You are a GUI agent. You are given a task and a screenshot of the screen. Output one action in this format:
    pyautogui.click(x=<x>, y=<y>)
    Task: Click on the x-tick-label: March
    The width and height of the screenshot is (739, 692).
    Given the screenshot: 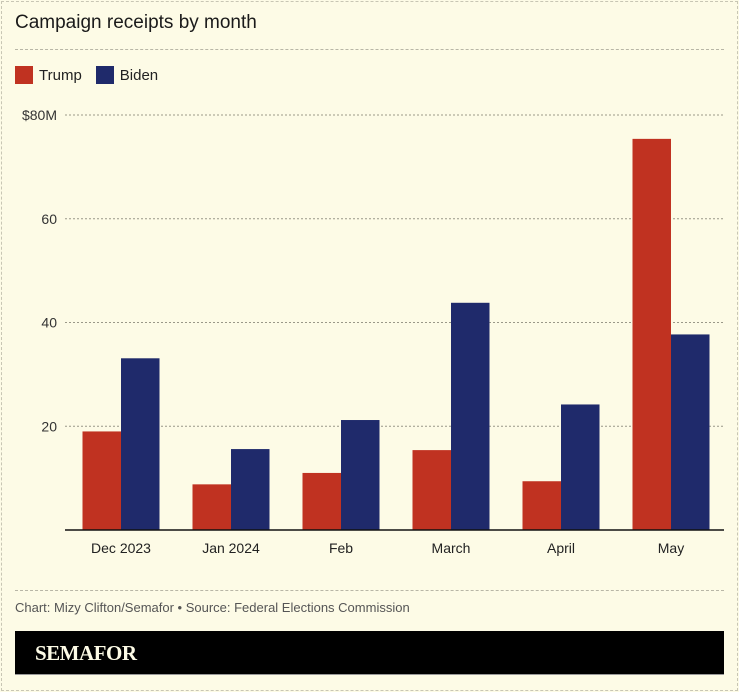 What is the action you would take?
    pyautogui.click(x=451, y=548)
    